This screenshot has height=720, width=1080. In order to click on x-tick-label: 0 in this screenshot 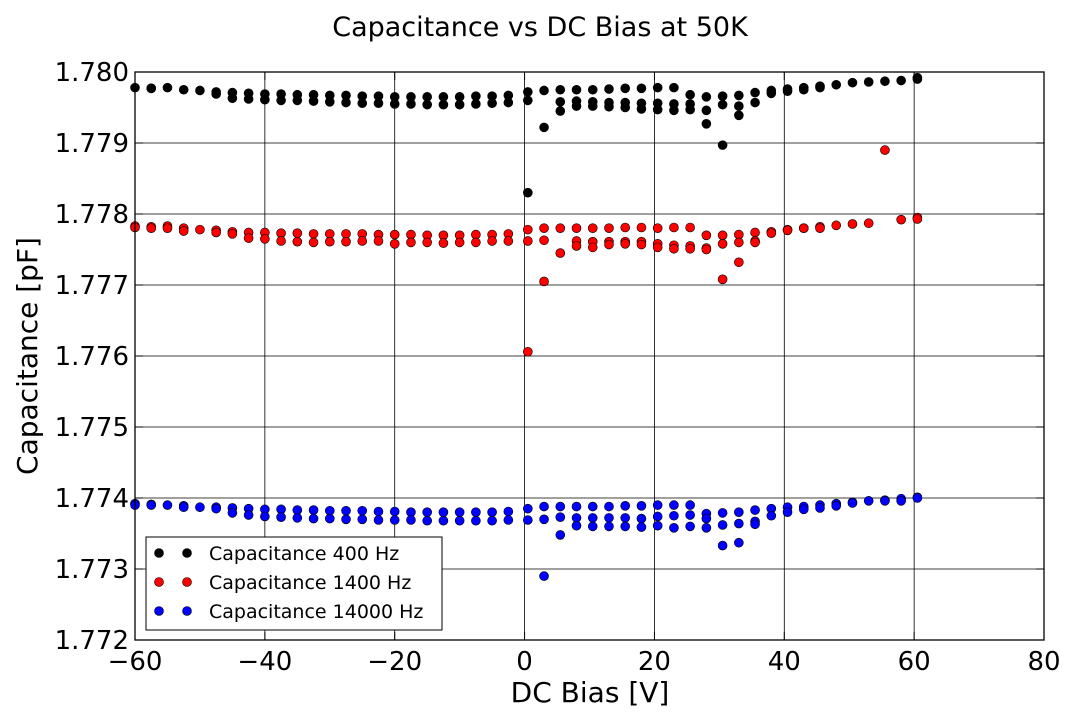, I will do `click(524, 662)`.